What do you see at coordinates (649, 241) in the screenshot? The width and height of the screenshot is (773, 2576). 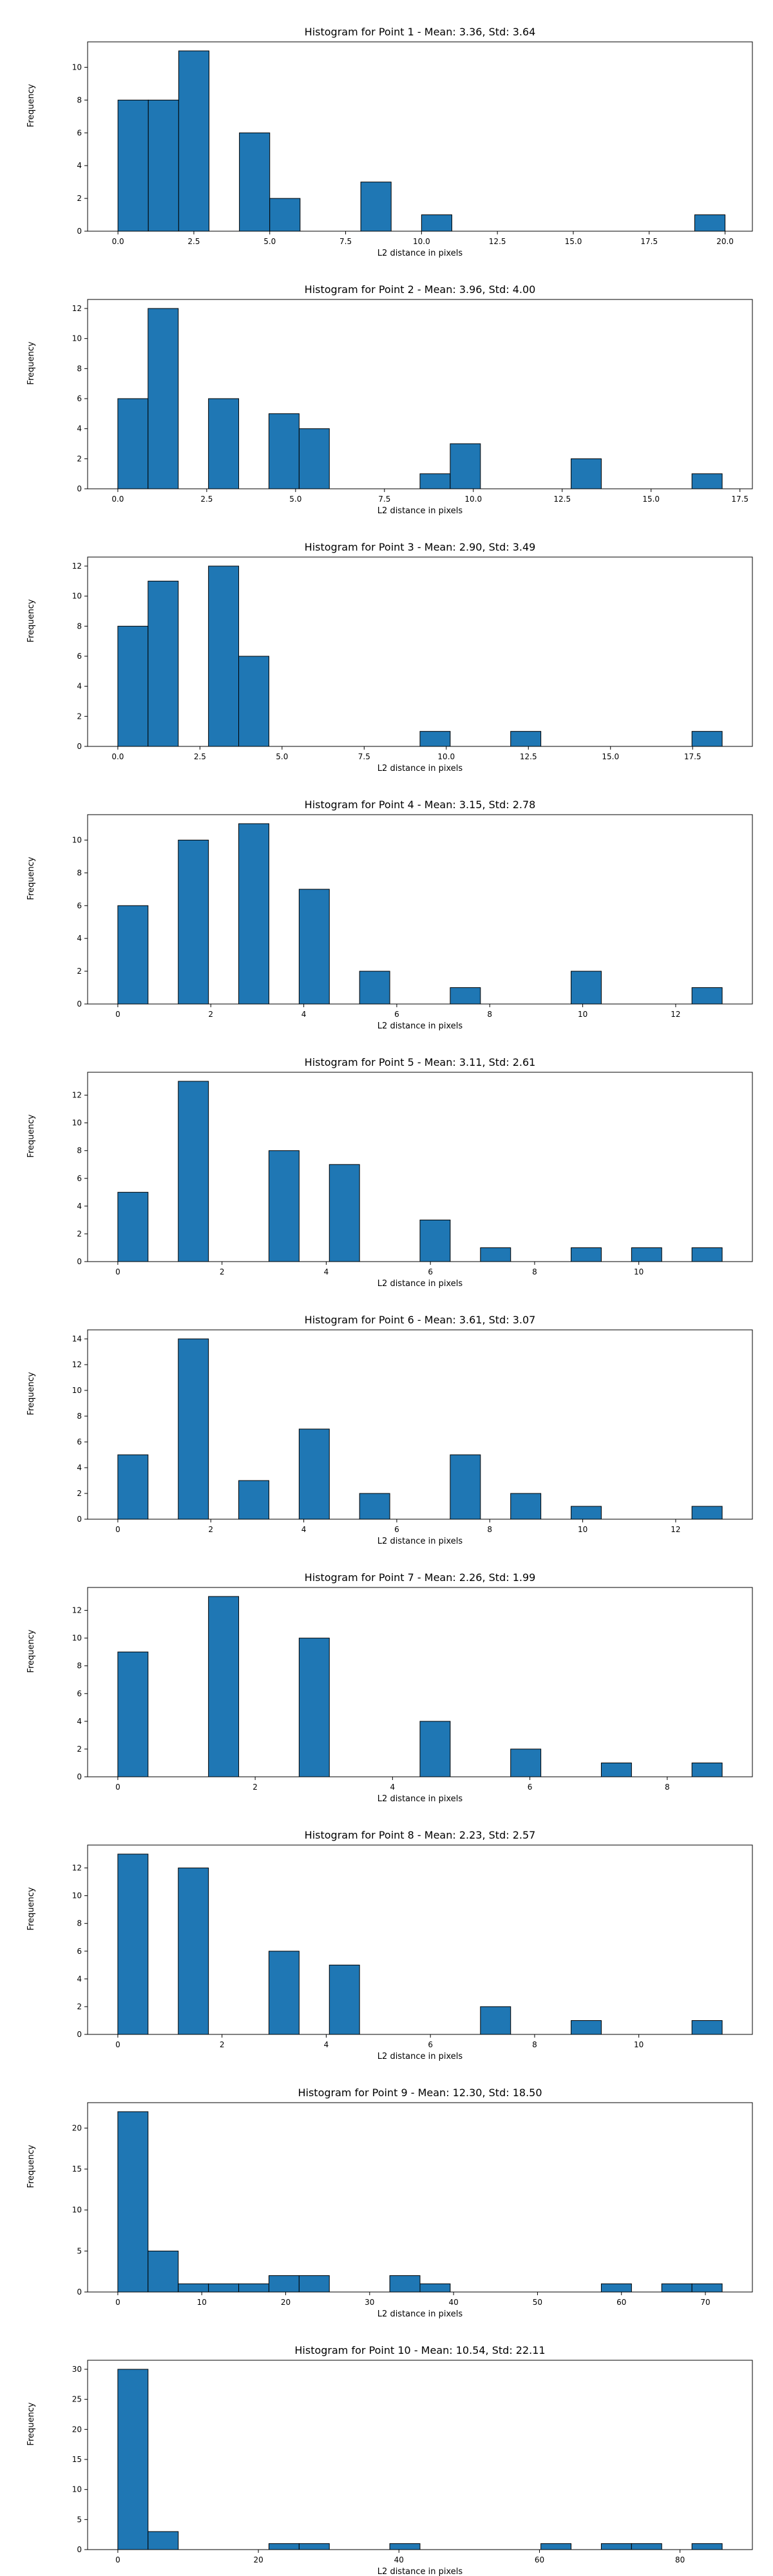 I see `x-tick-label: 17.5` at bounding box center [649, 241].